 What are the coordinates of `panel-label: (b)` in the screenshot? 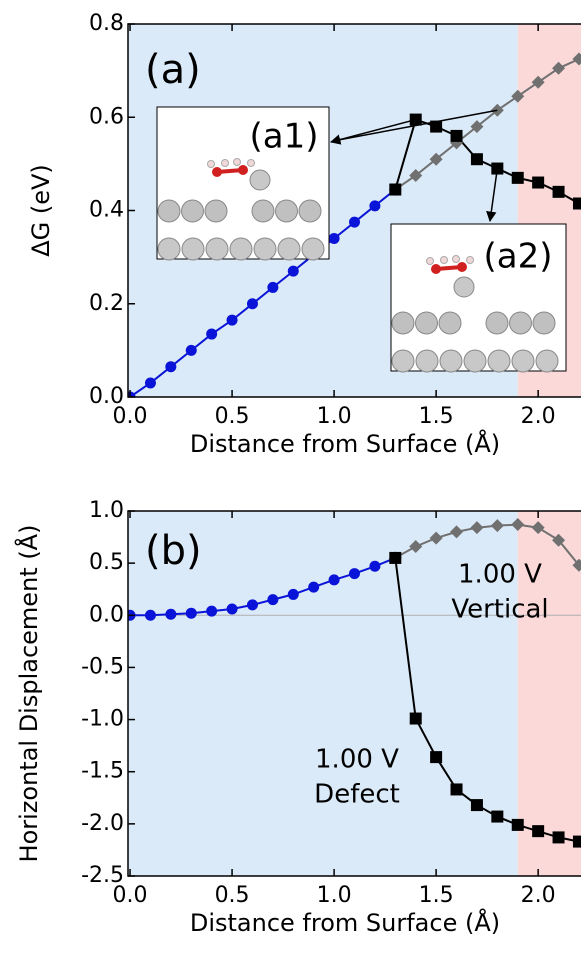 It's located at (173, 551).